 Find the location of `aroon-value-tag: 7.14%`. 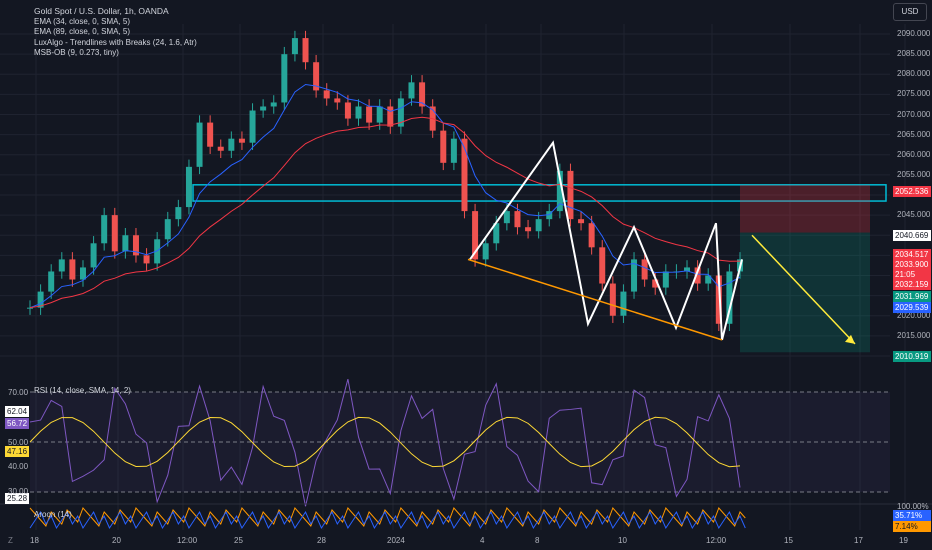

aroon-value-tag: 7.14% is located at coordinates (912, 526).